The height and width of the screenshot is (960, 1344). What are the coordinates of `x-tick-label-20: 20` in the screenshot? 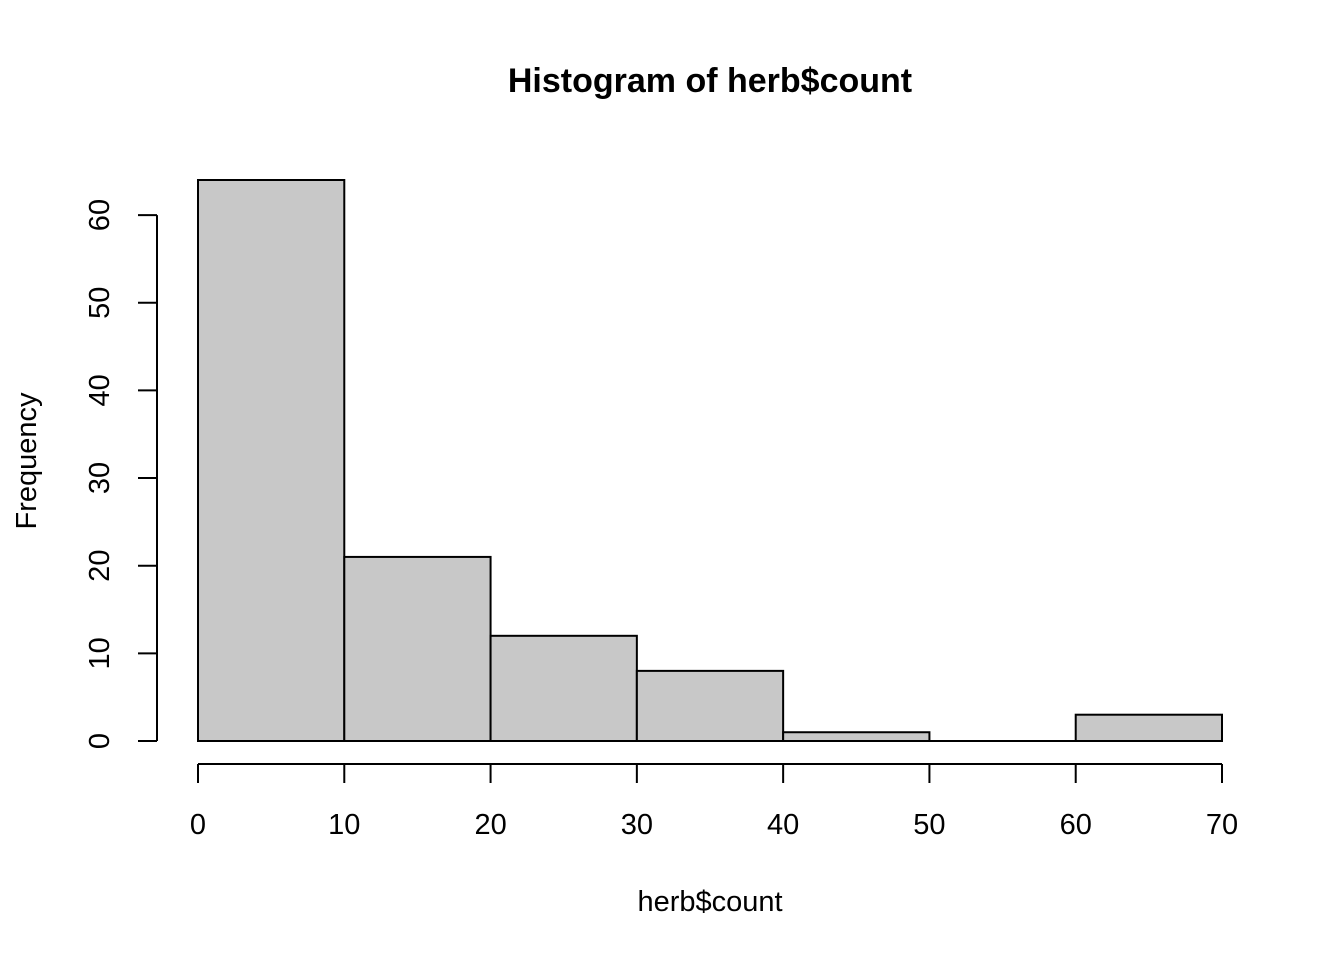 It's located at (490, 825).